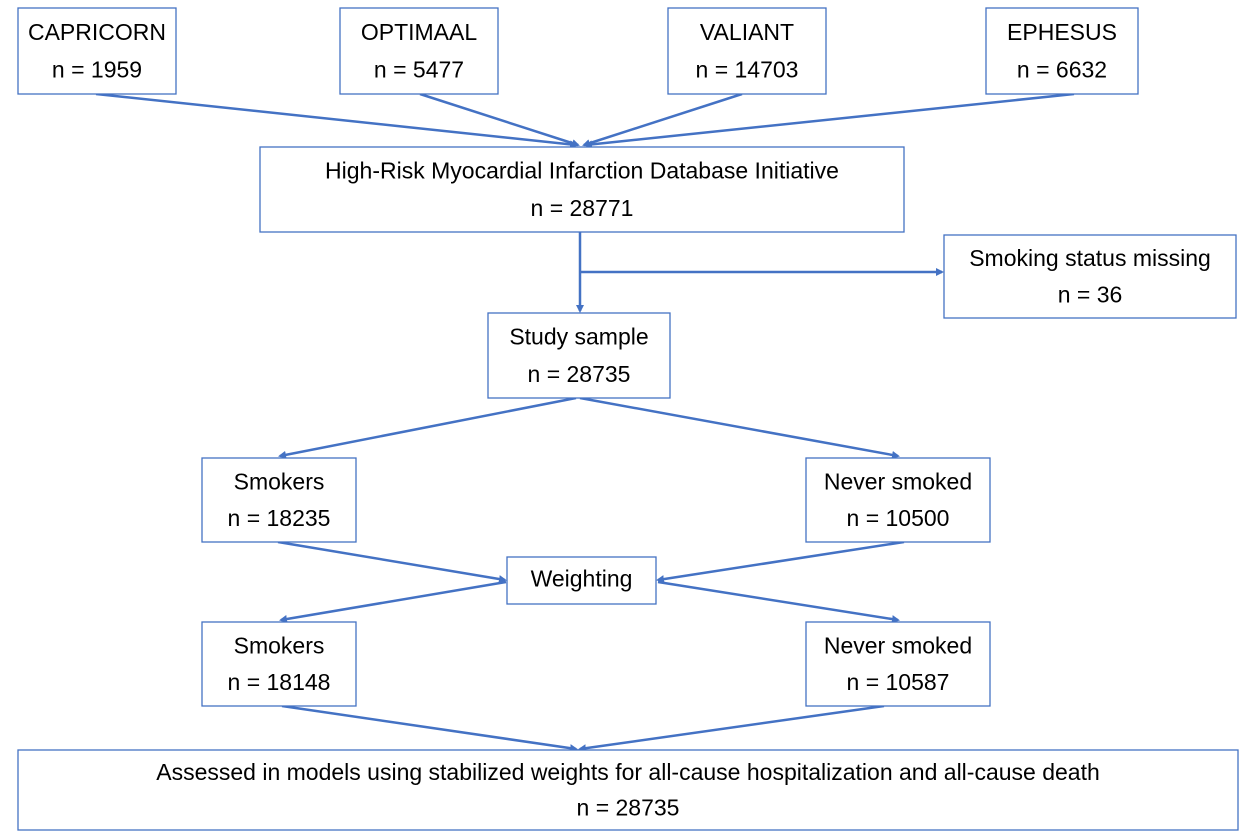 Image resolution: width=1258 pixels, height=832 pixels. What do you see at coordinates (582, 208) in the screenshot?
I see `node-count: n = 28771` at bounding box center [582, 208].